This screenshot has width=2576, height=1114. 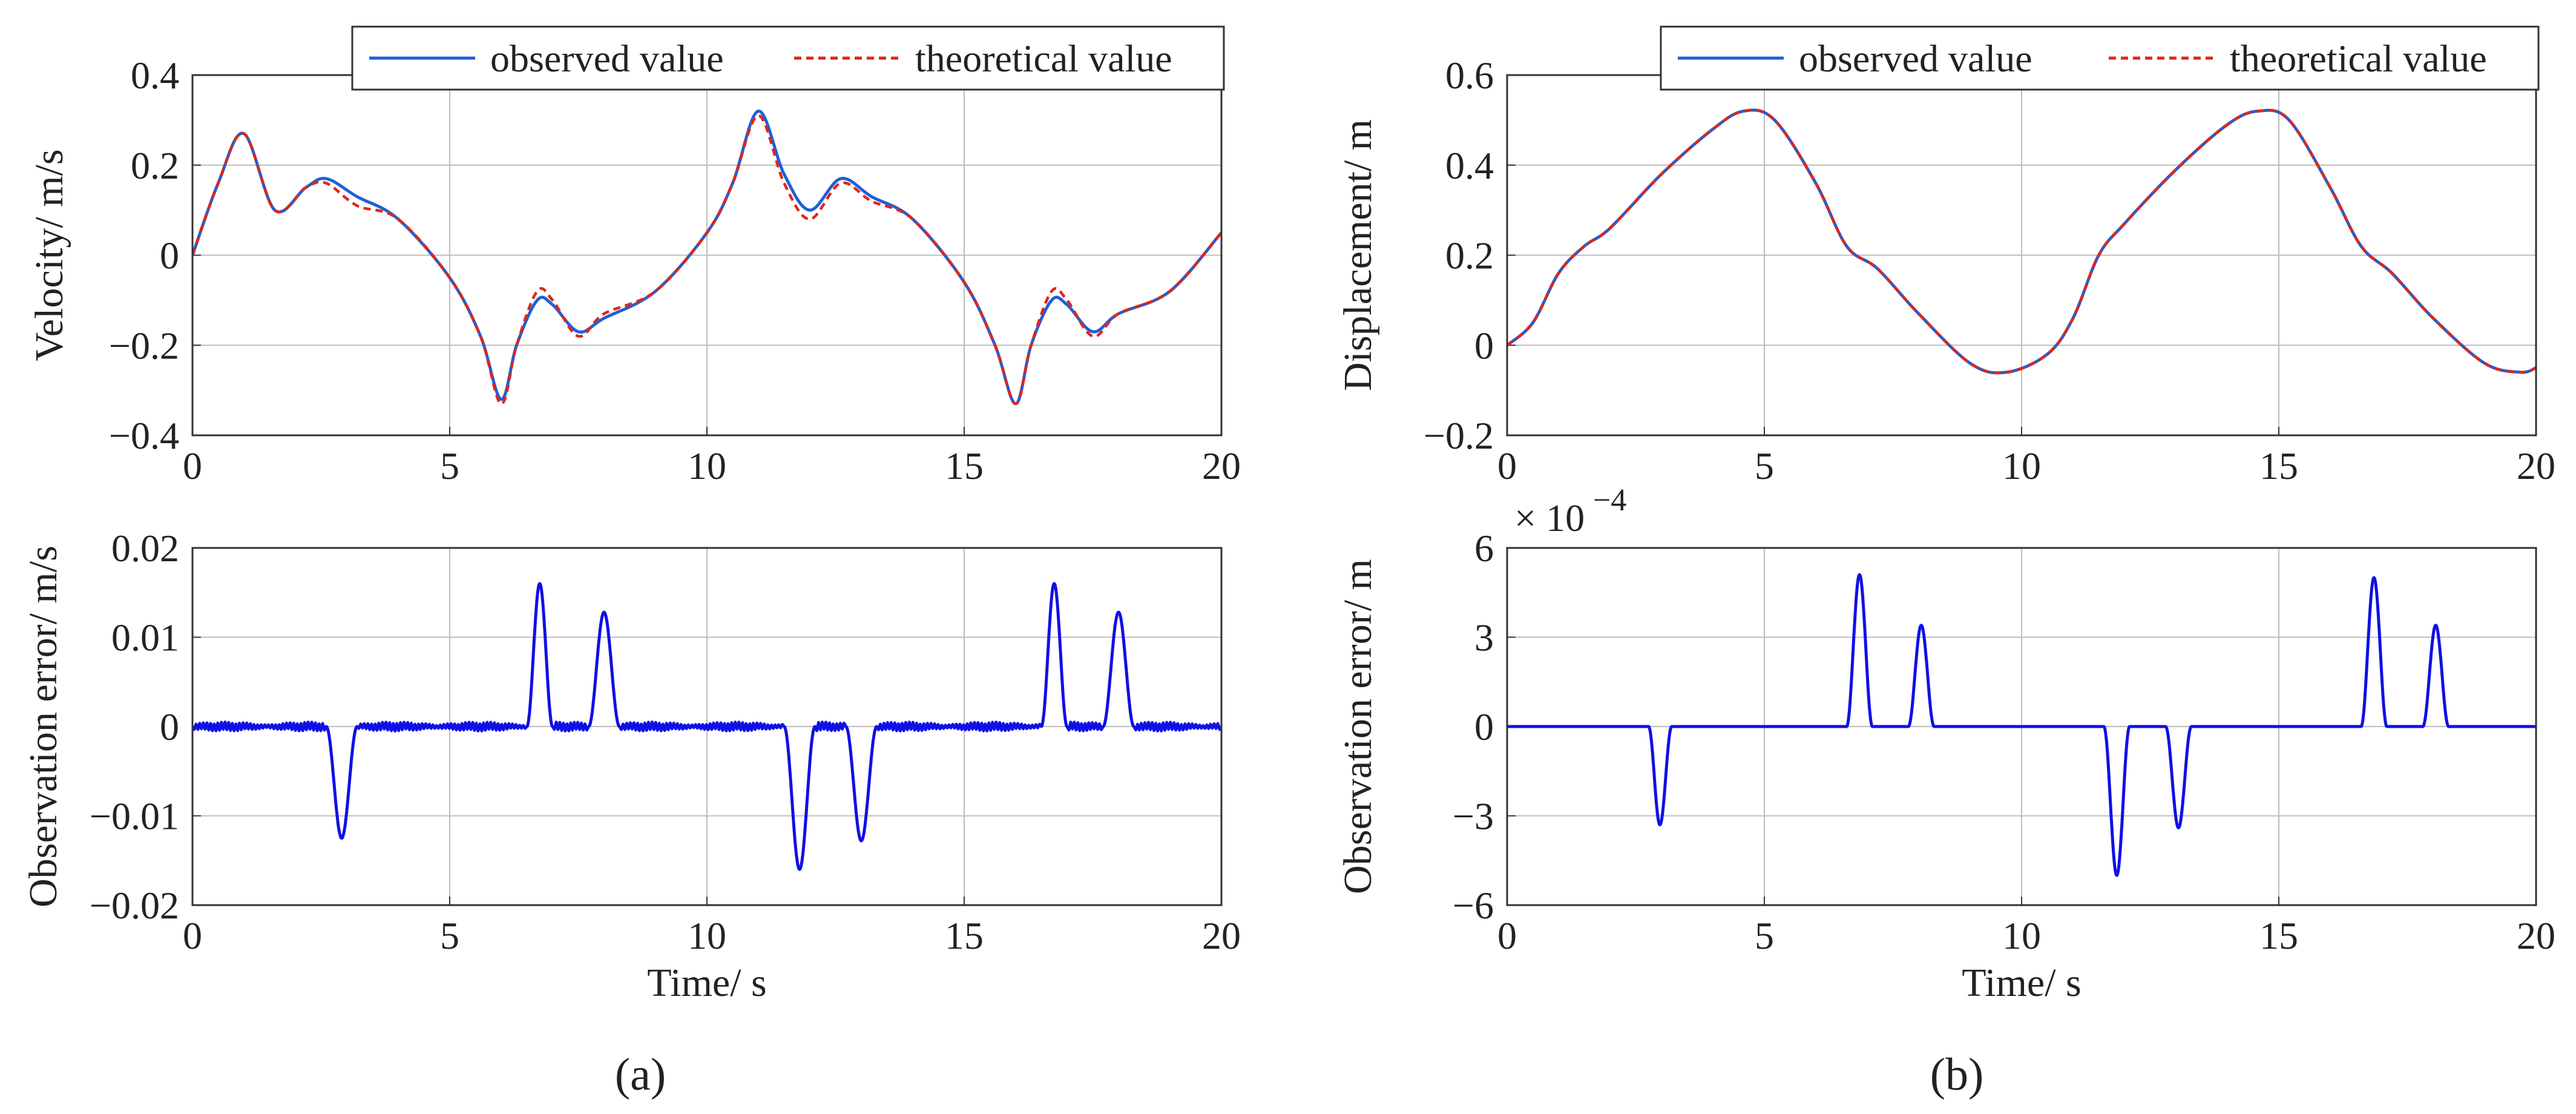 I want to click on y-axis-label: Observation error/ m, so click(x=1358, y=726).